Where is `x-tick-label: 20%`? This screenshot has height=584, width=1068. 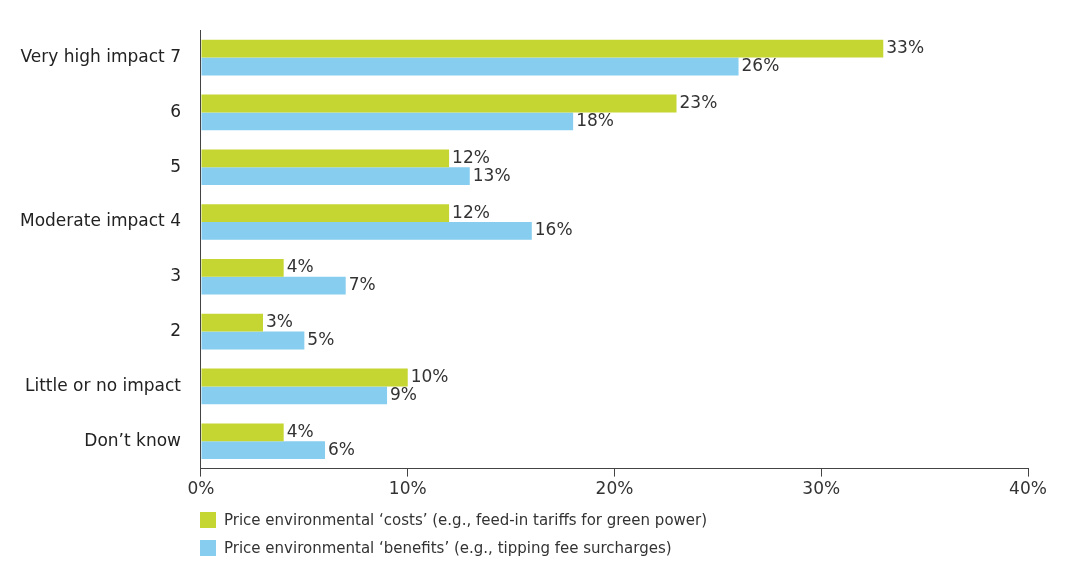 x-tick-label: 20% is located at coordinates (614, 488).